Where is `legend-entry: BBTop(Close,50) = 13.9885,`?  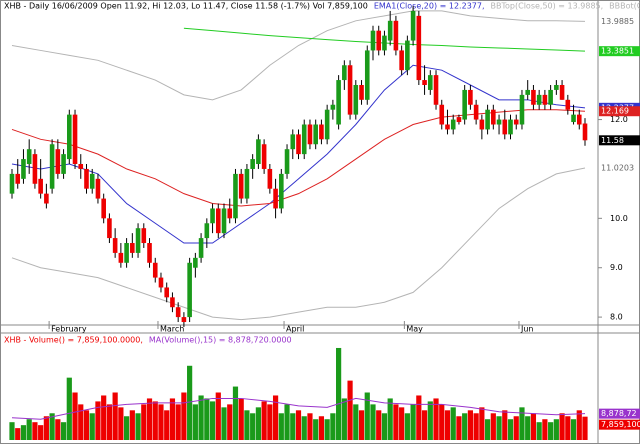 legend-entry: BBTop(Close,50) = 13.9885, is located at coordinates (547, 6).